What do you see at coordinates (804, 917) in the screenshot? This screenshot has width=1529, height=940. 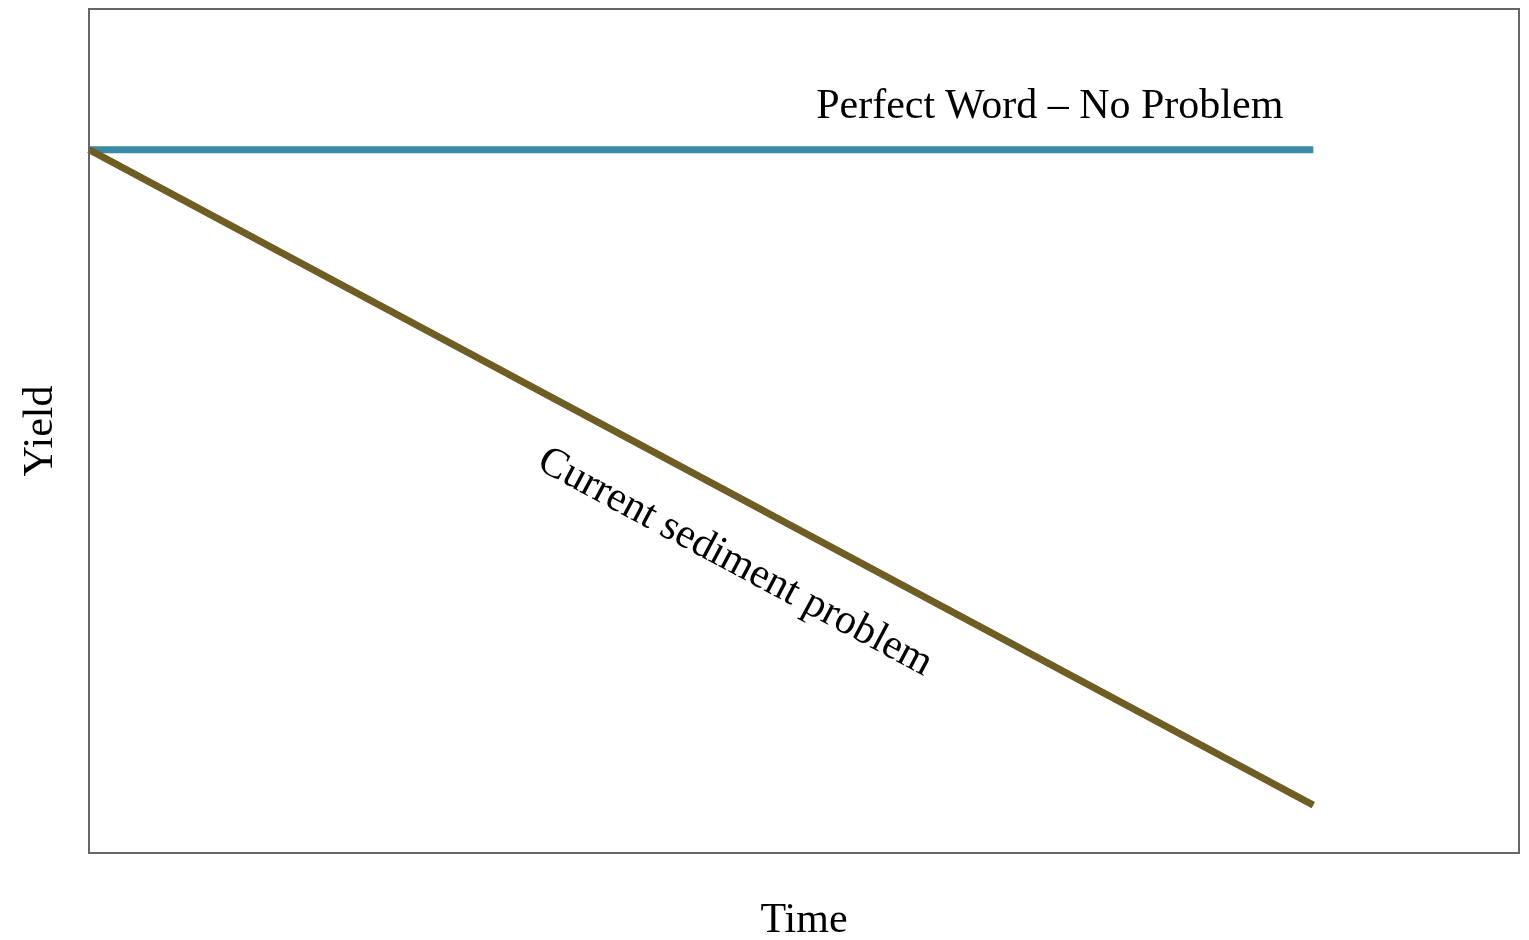 I see `x-axis-title: Time` at bounding box center [804, 917].